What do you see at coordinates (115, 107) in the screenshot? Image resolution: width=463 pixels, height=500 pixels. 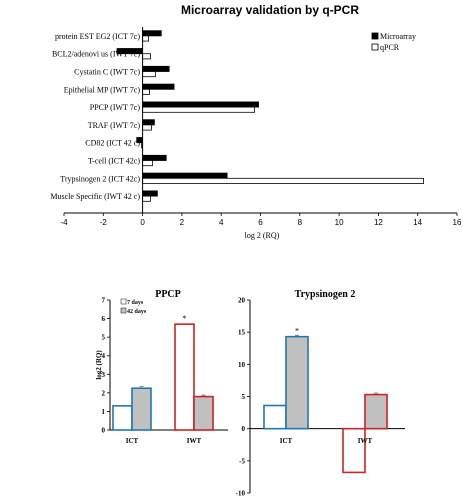 I see `category-label-ppcp-iwt-7c: PPCP (IWT 7c)` at bounding box center [115, 107].